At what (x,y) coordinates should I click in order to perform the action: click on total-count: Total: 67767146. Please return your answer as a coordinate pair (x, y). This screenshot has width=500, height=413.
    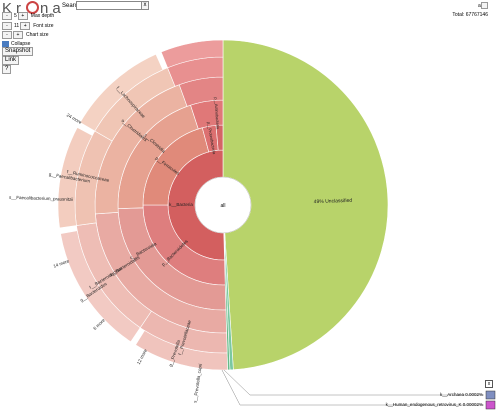
    Looking at the image, I should click on (470, 15).